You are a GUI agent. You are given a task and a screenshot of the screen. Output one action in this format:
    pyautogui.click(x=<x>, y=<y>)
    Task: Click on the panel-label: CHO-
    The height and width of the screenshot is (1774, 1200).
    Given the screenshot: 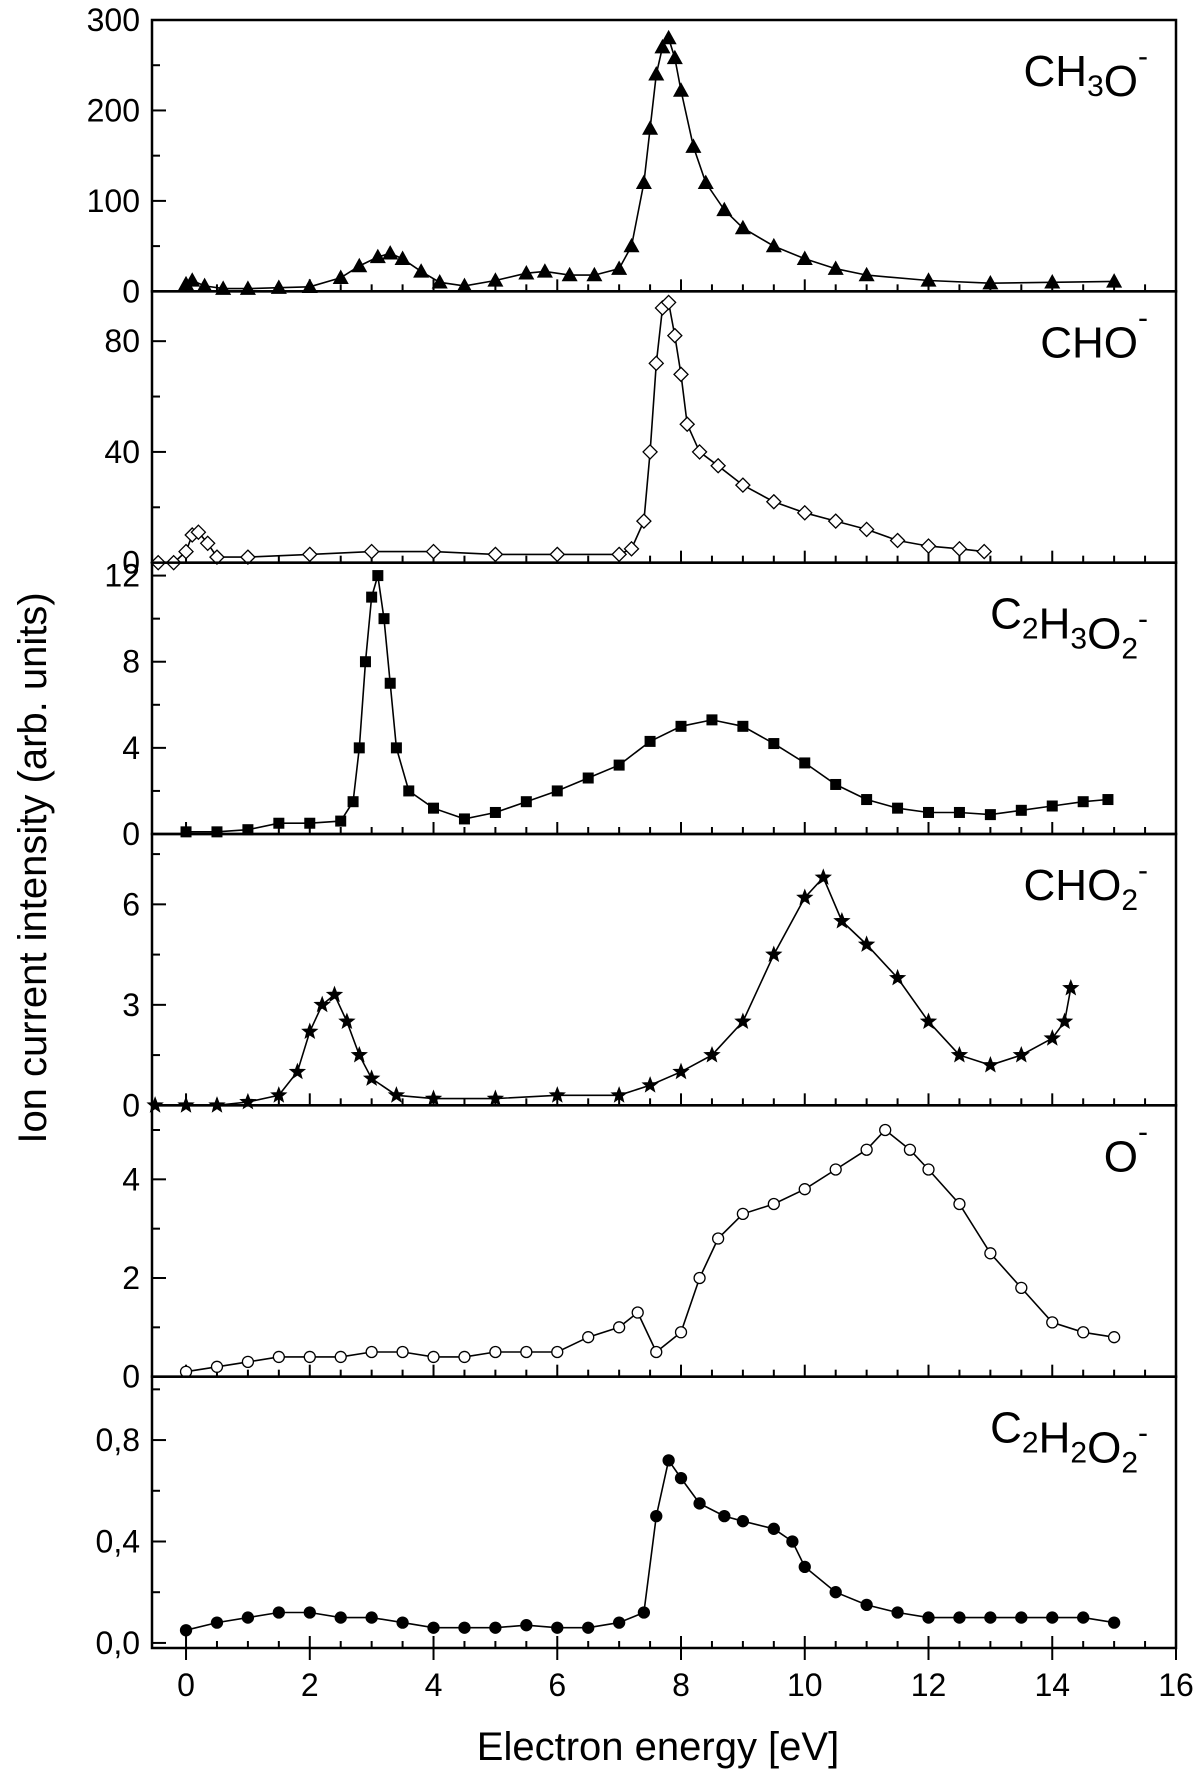 What is the action you would take?
    pyautogui.click(x=1094, y=334)
    